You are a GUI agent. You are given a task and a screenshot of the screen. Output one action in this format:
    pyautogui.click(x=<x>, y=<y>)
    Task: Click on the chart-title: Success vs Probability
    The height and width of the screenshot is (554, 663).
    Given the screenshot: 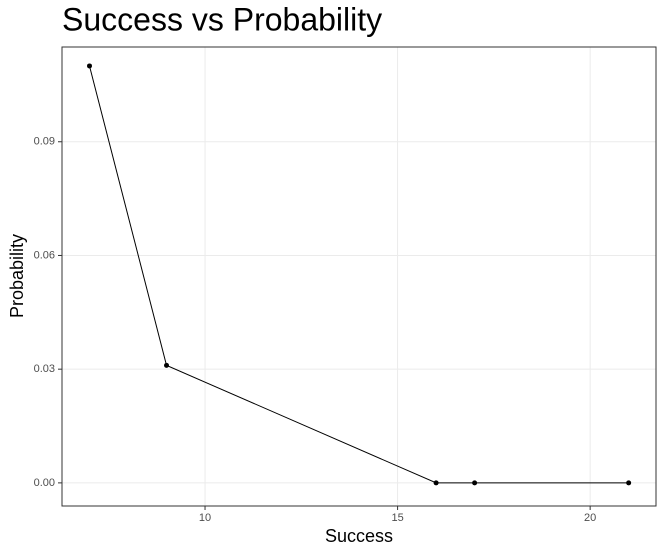 What is the action you would take?
    pyautogui.click(x=222, y=19)
    